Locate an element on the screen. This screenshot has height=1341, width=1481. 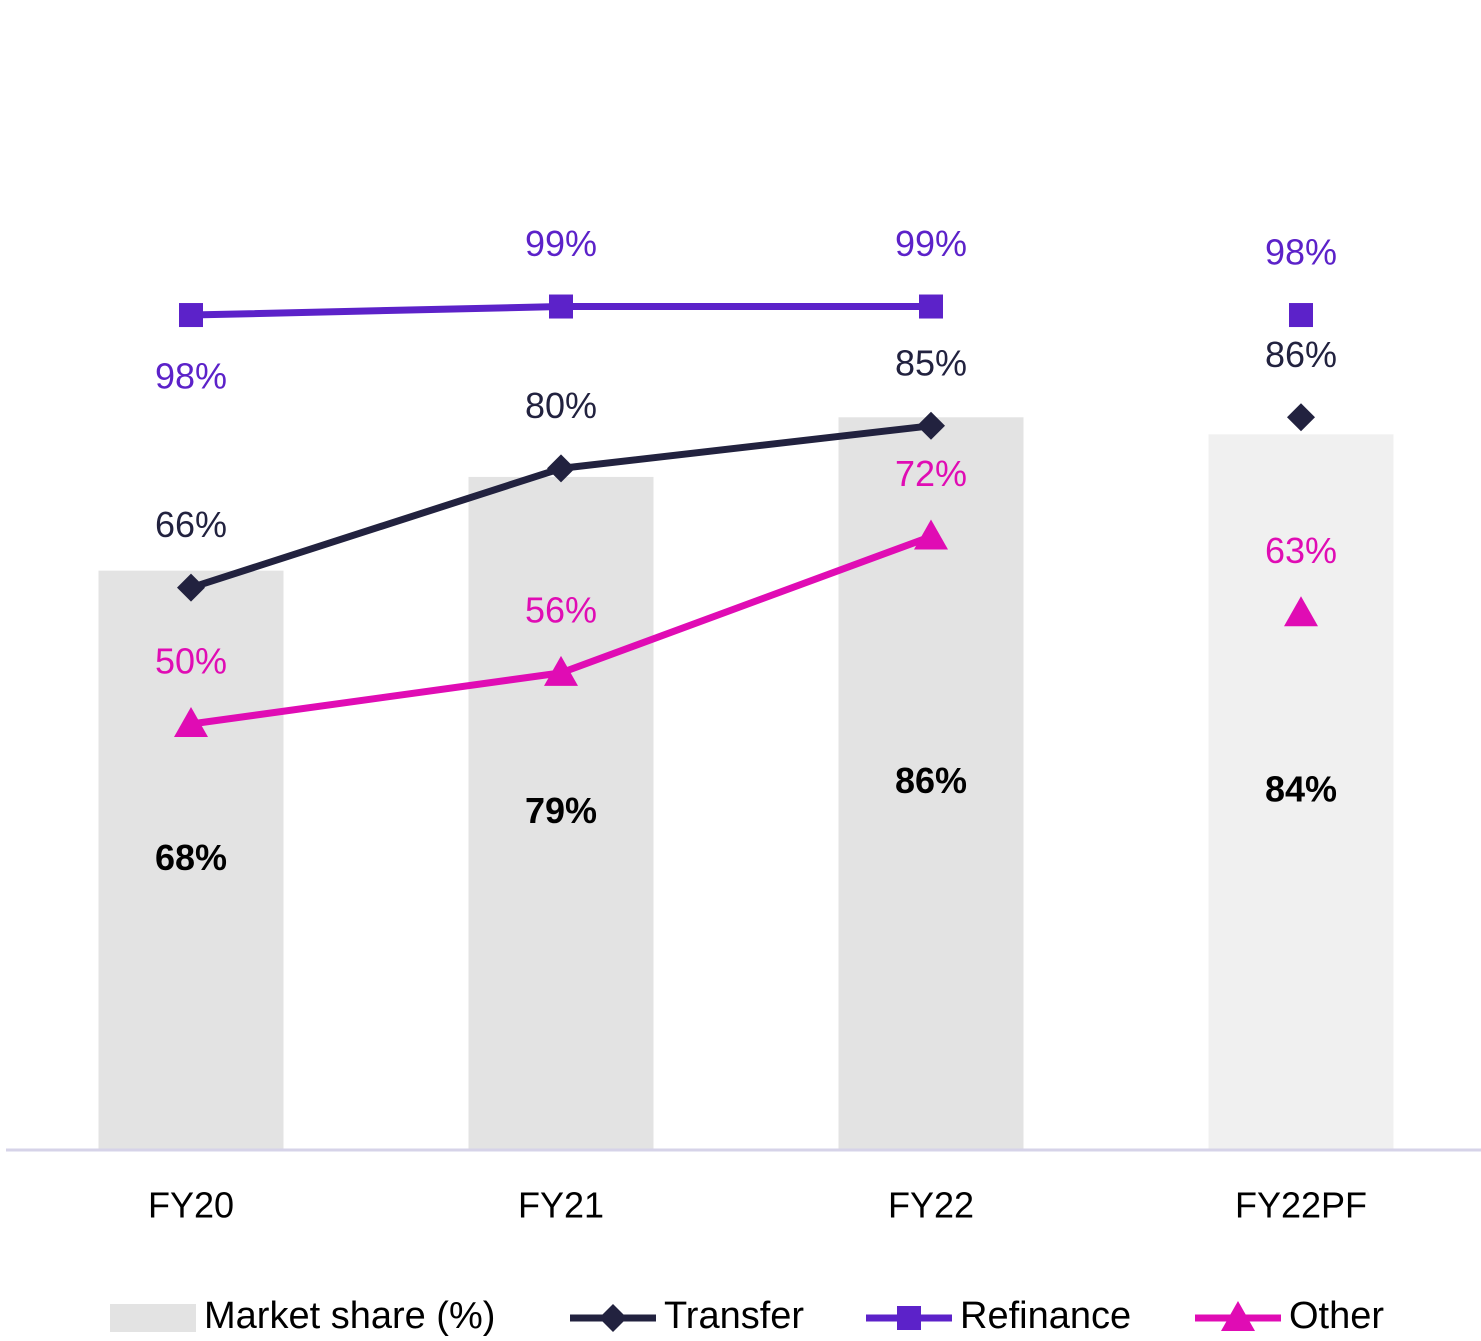
x-tick-label: FY20 is located at coordinates (191, 1205).